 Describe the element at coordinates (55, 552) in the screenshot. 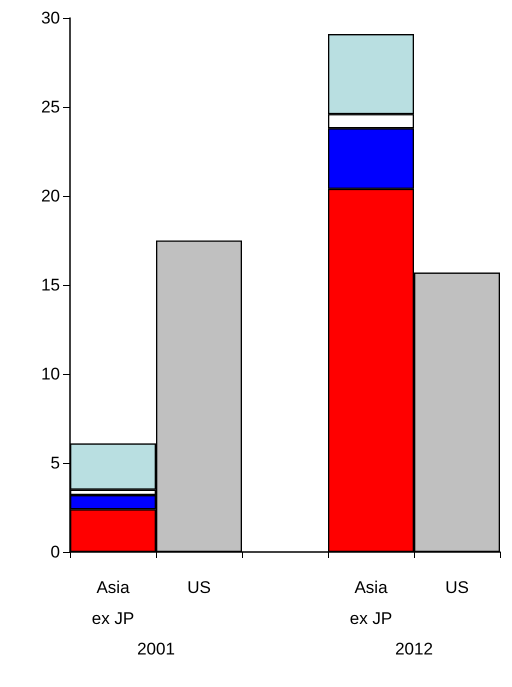

I see `y-tick-label: 0` at that location.